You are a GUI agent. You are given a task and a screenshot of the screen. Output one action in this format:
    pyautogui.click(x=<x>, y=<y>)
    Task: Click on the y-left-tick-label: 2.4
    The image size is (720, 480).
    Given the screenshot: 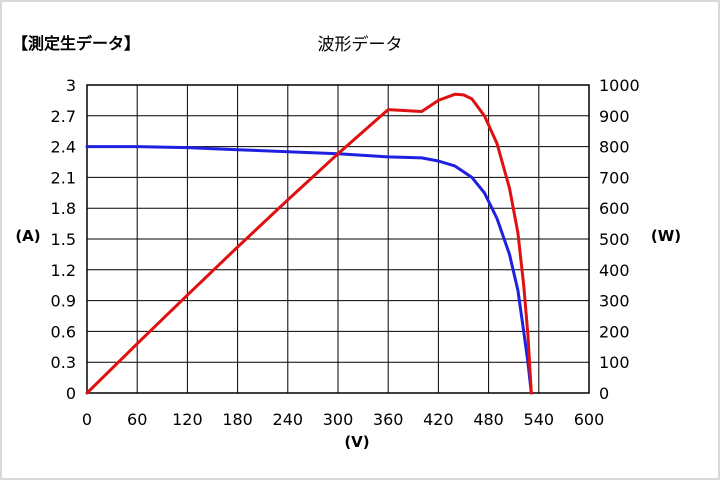 What is the action you would take?
    pyautogui.click(x=63, y=147)
    